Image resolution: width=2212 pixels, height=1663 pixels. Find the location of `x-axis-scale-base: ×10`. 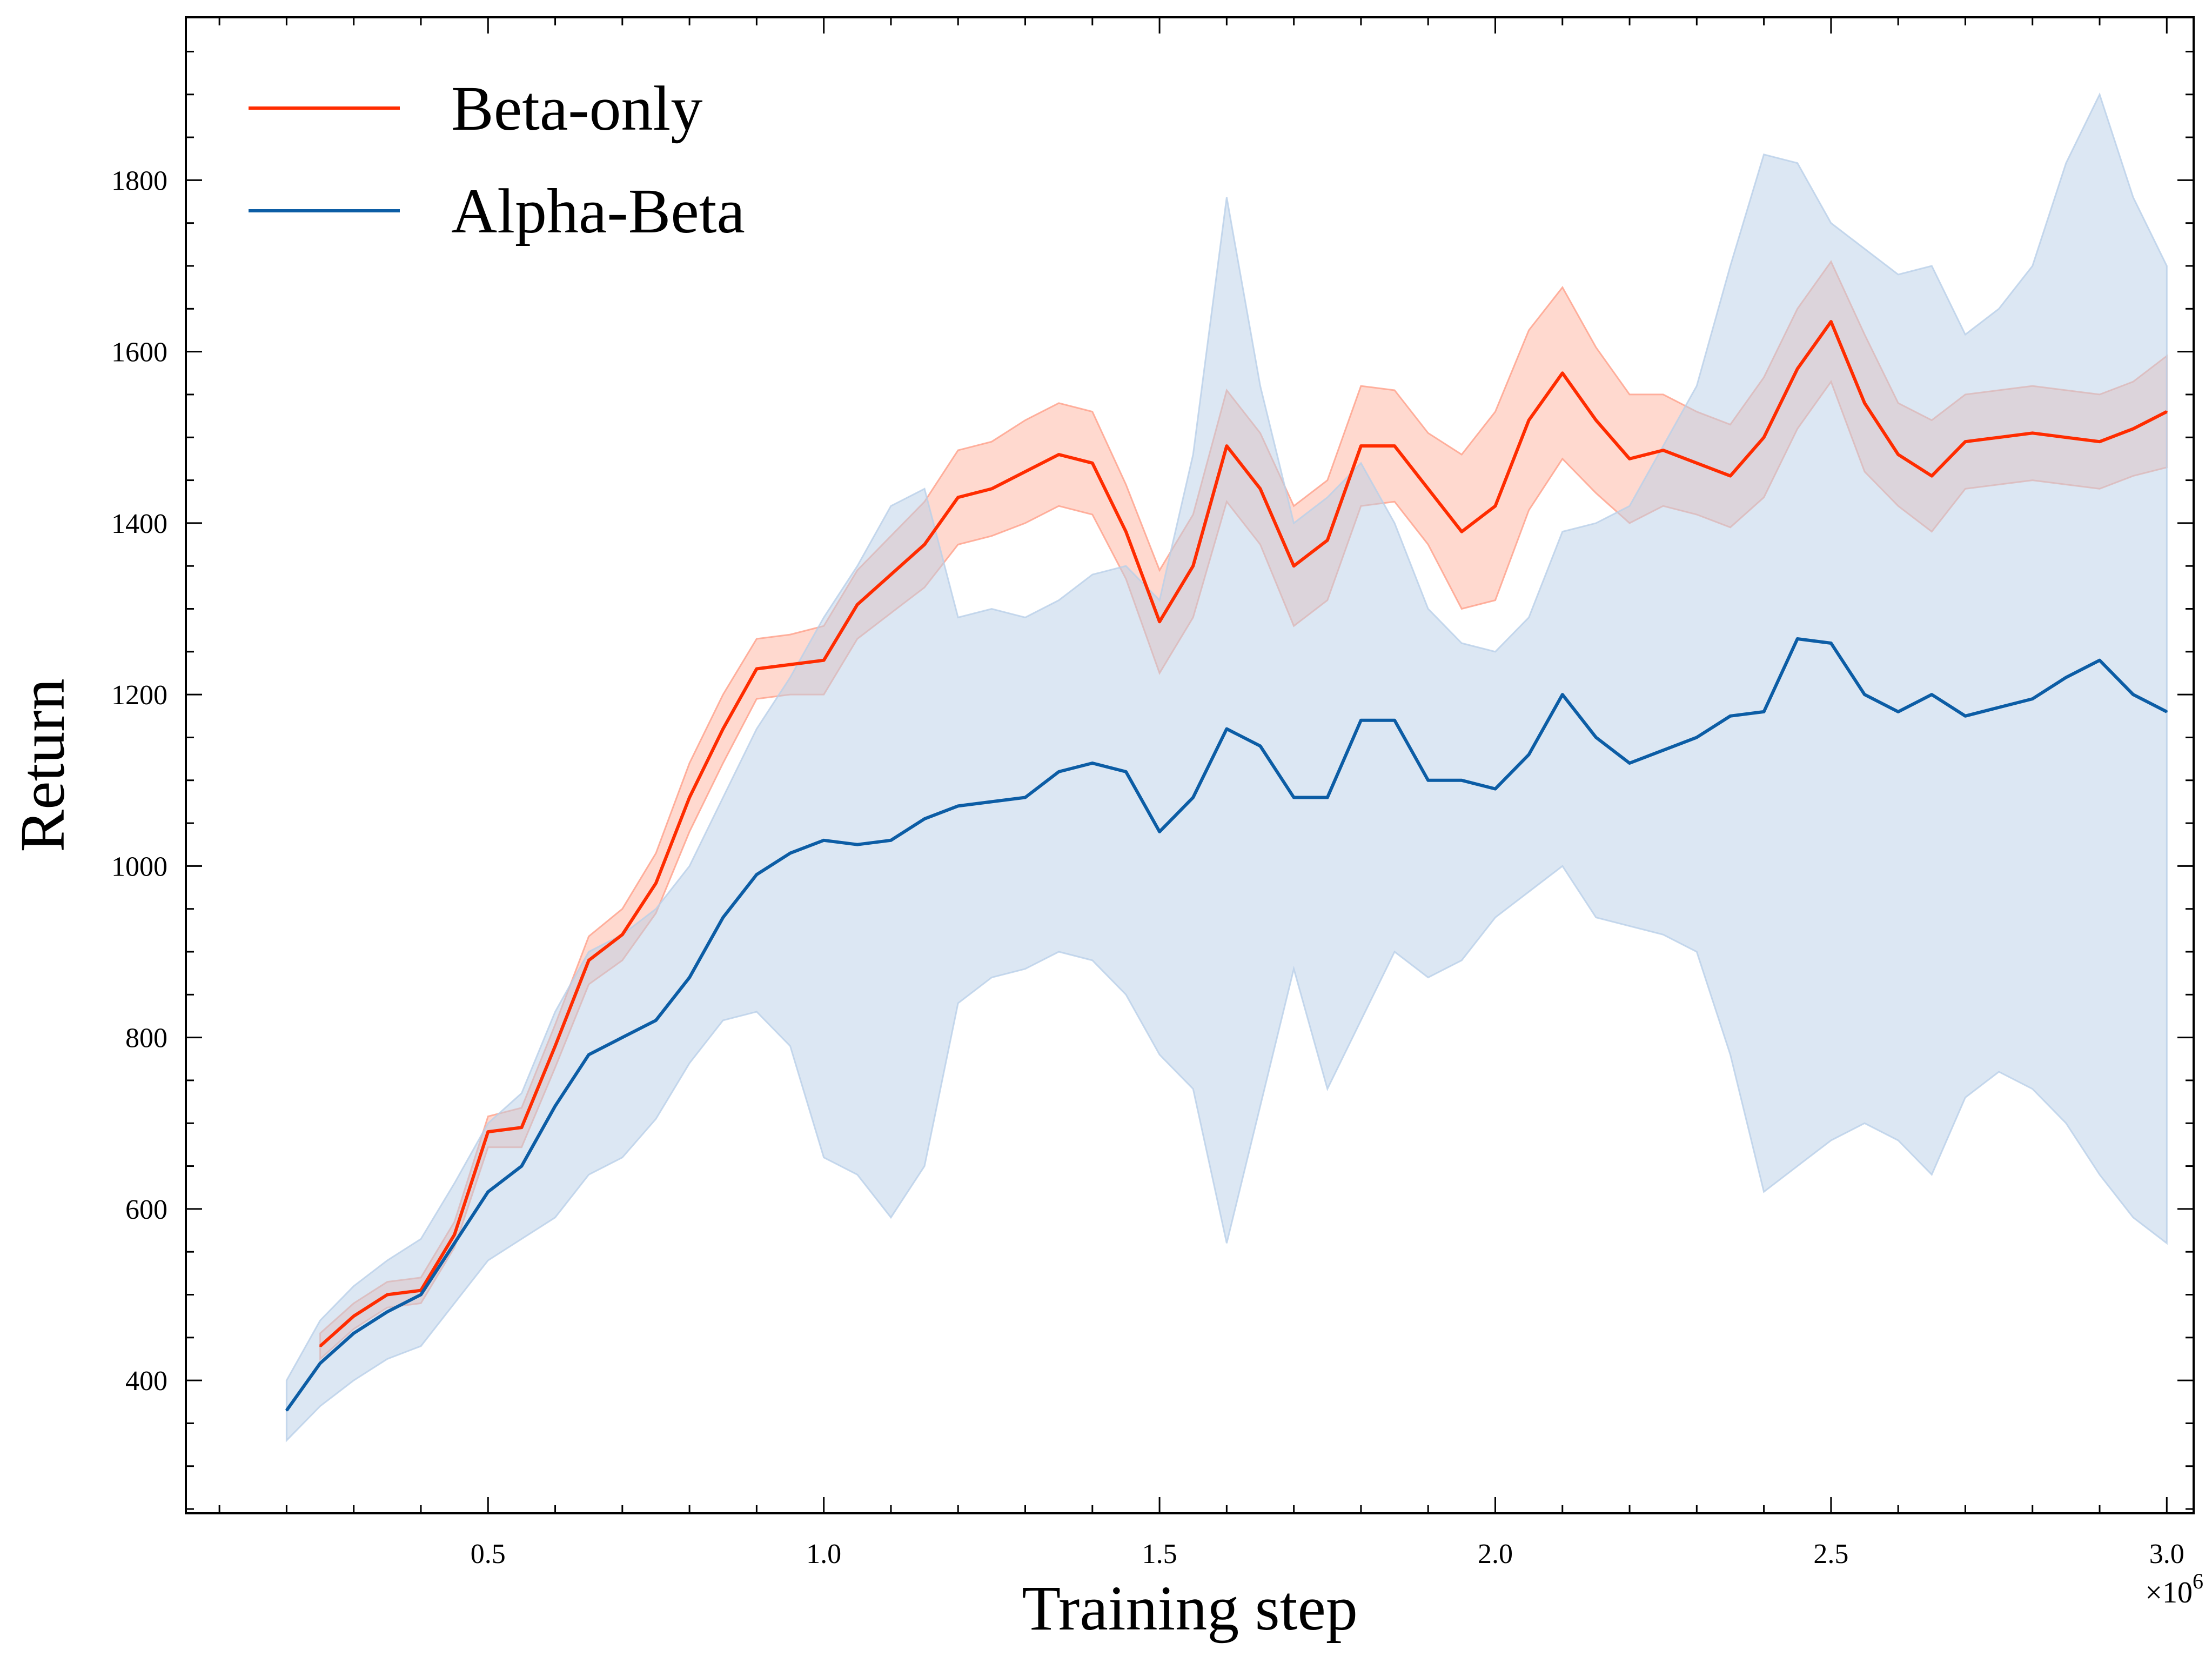

x-axis-scale-base: ×10 is located at coordinates (2169, 1592).